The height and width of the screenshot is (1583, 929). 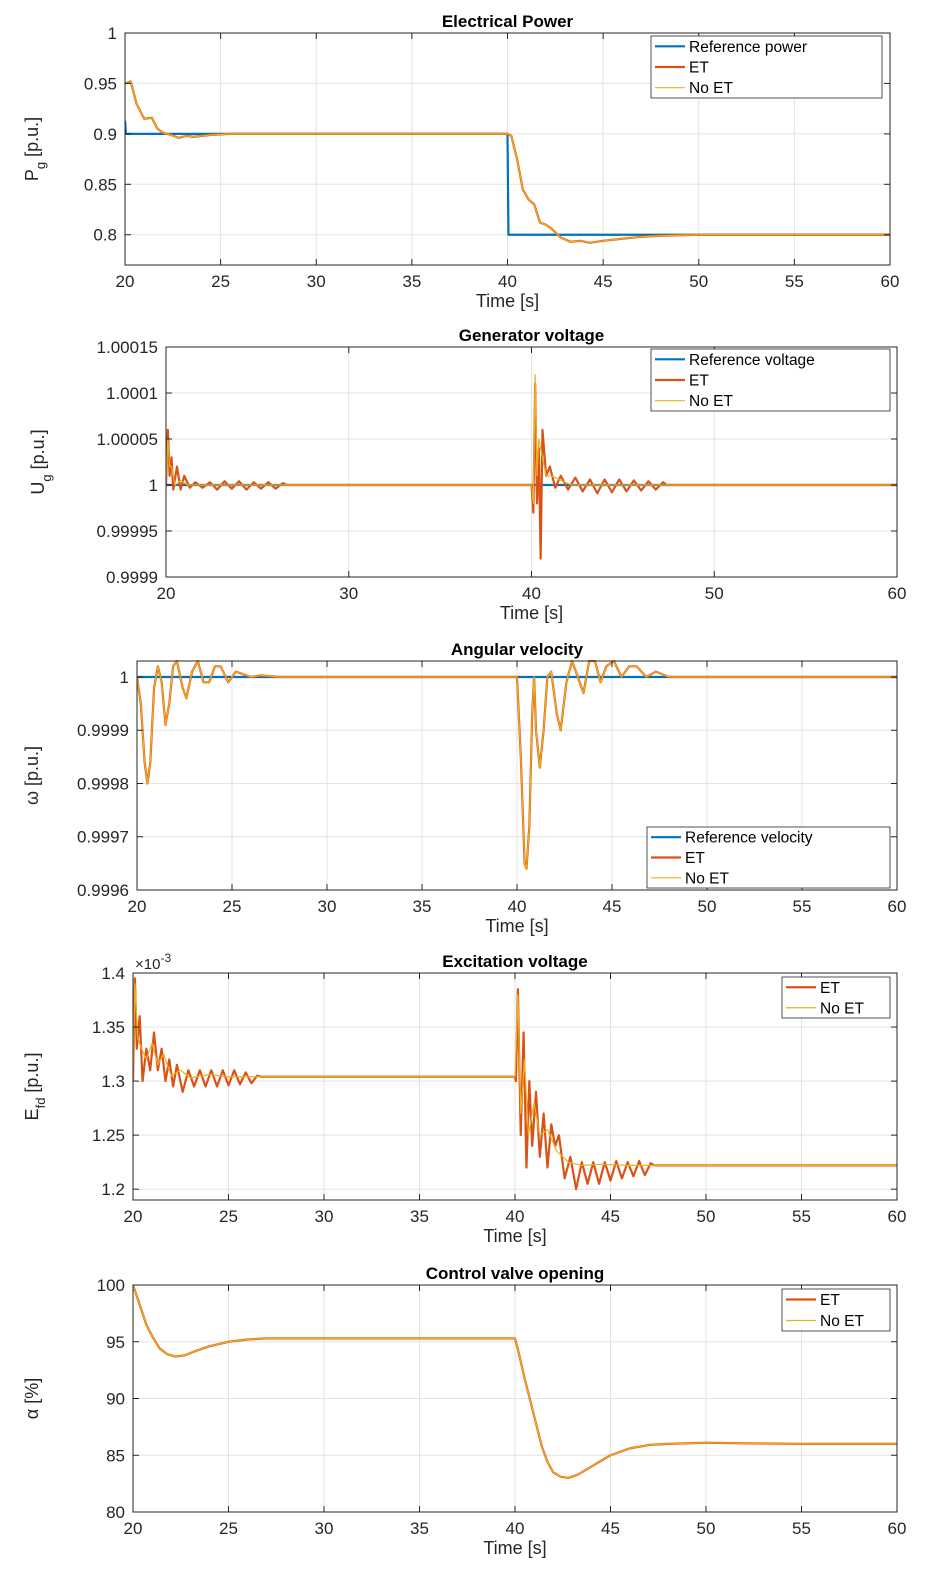 What do you see at coordinates (35, 149) in the screenshot?
I see `panel-1-y-axis-label: Pg [p.u.]` at bounding box center [35, 149].